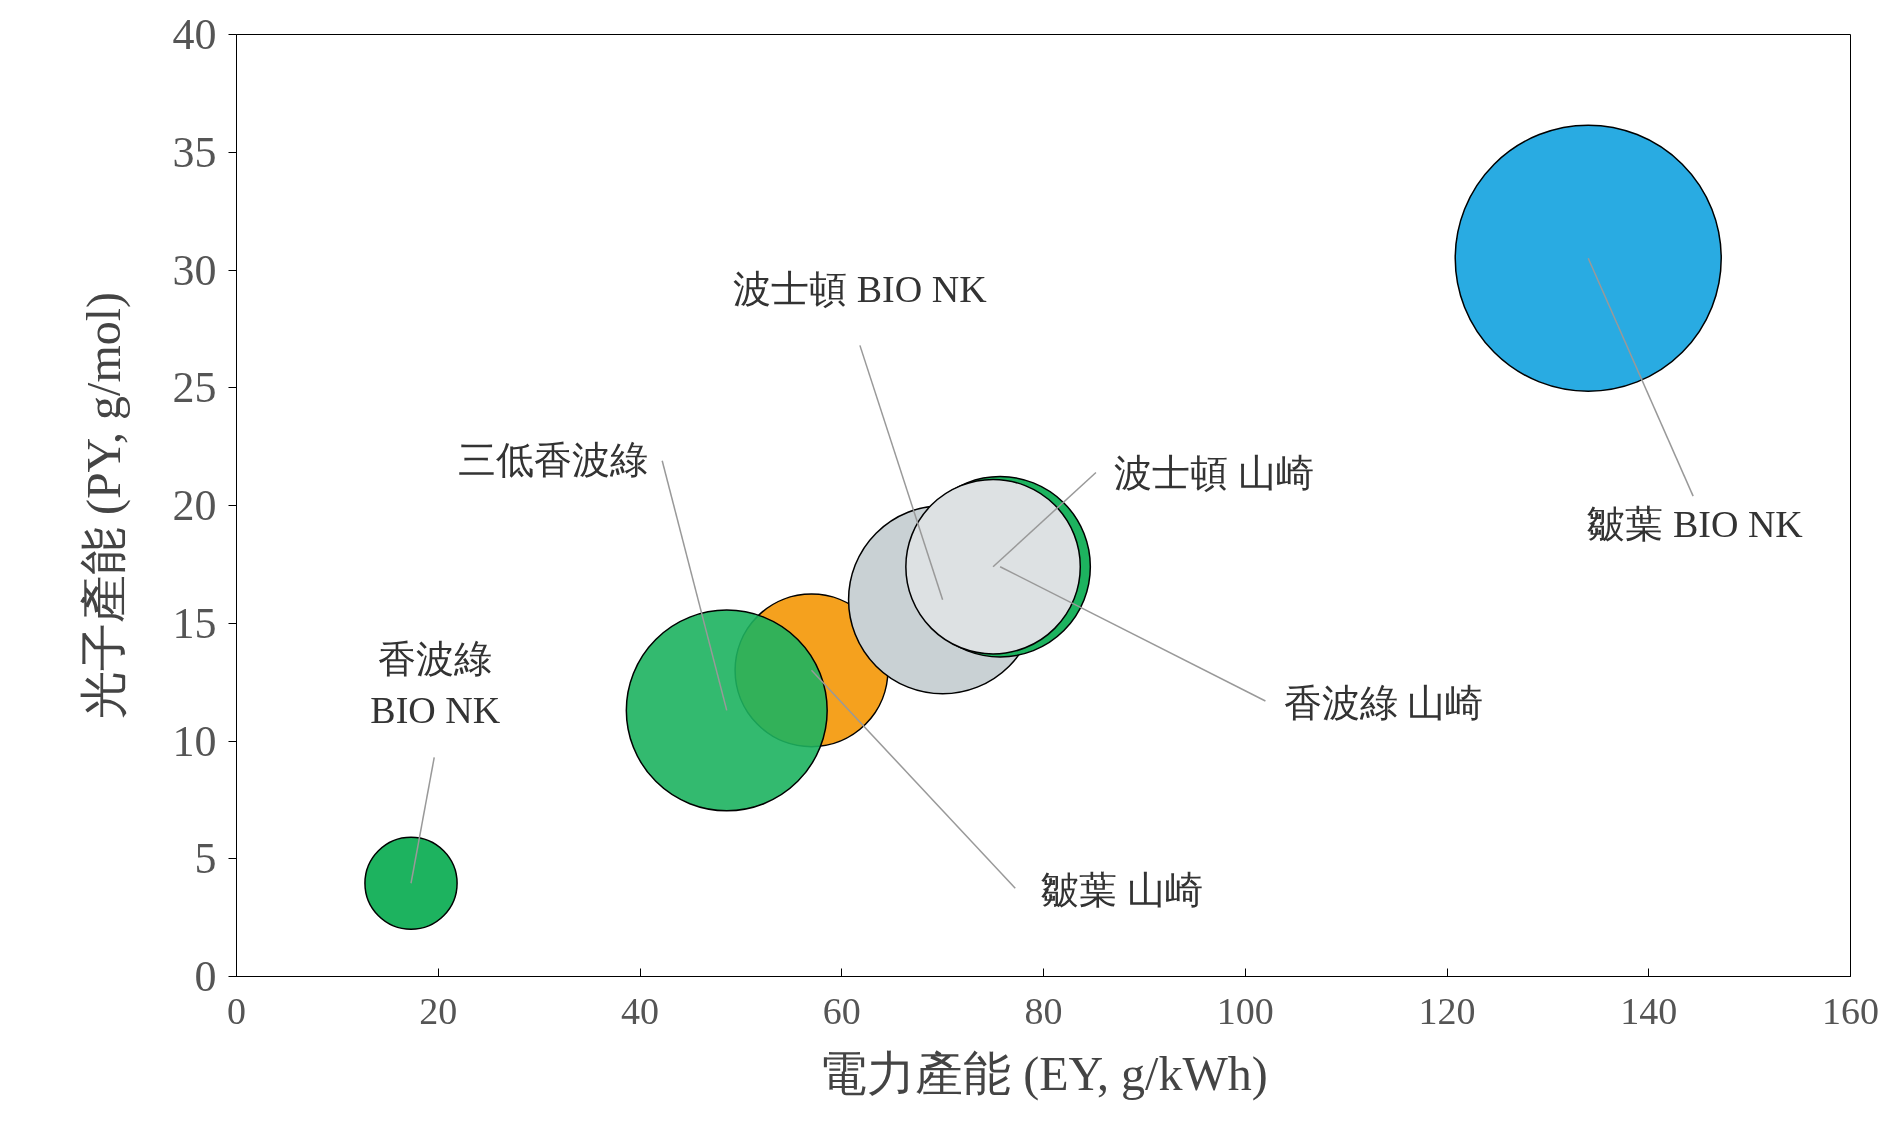 The width and height of the screenshot is (1898, 1138). I want to click on x-tick-label: 80, so click(1043, 1010).